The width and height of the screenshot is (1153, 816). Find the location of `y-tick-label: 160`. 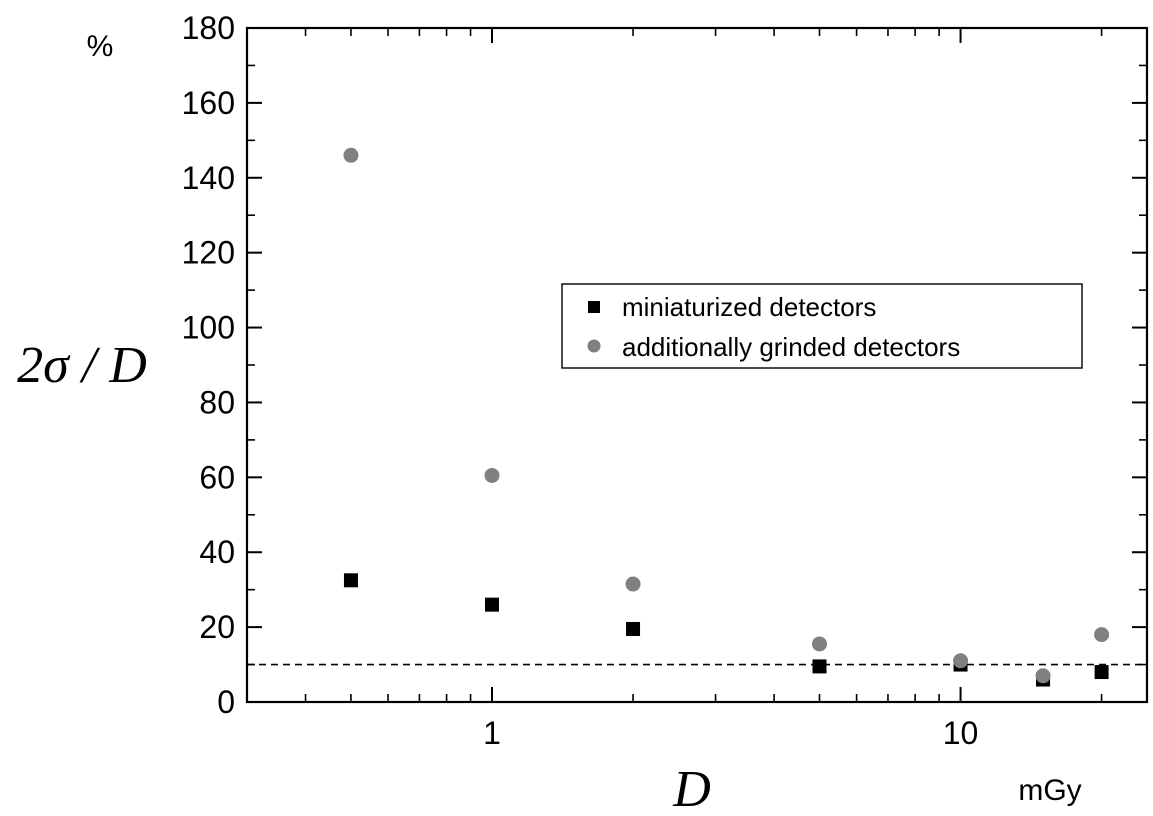

y-tick-label: 160 is located at coordinates (208, 103).